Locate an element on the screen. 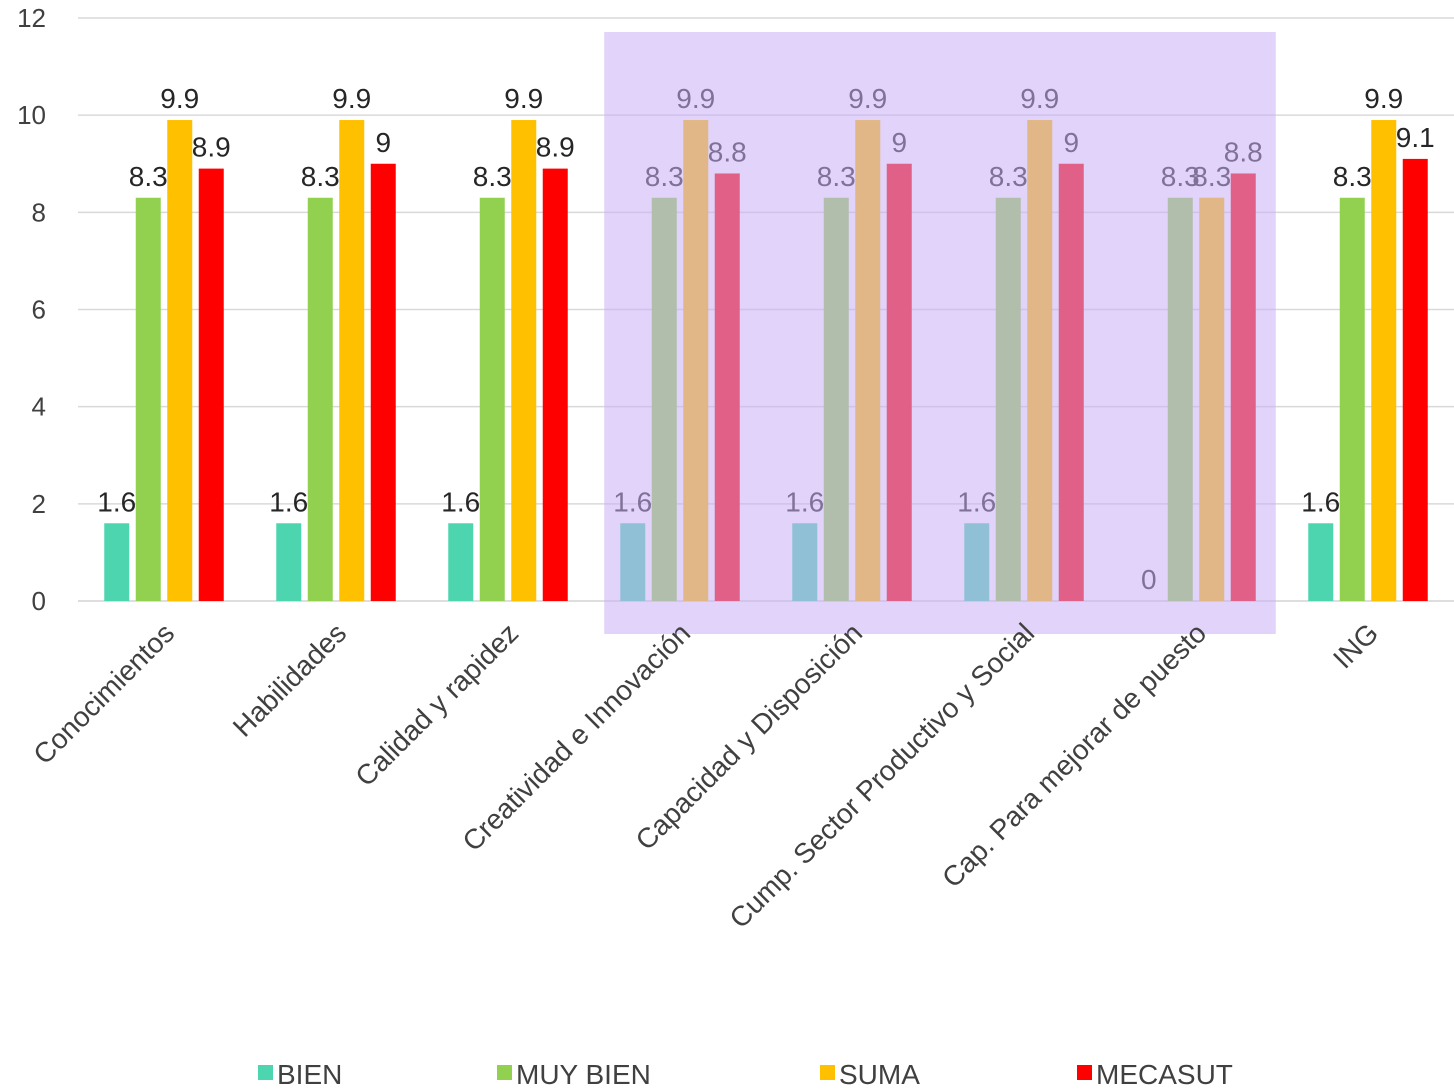 The width and height of the screenshot is (1454, 1089). y-axis-ticks: 0 2 4 6 8 10 12 is located at coordinates (31, 309).